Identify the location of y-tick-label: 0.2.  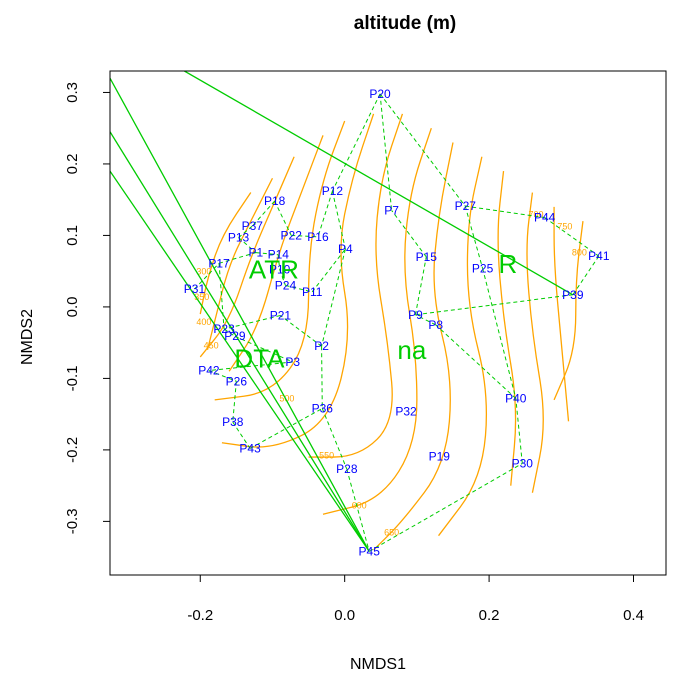
(72, 164).